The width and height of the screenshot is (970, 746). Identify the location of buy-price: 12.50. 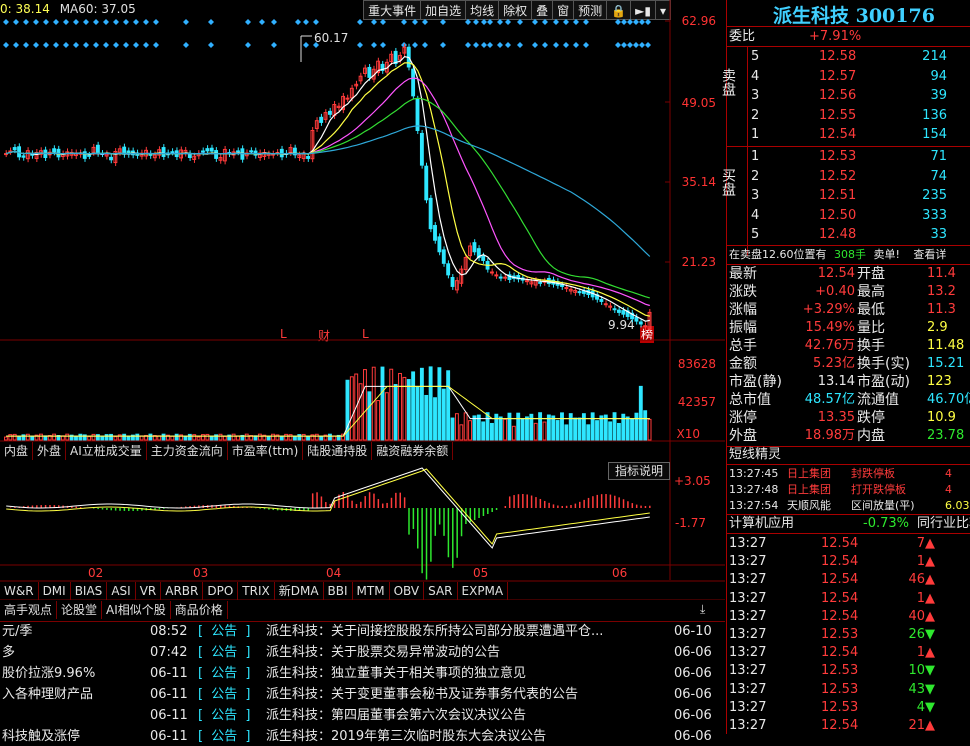
(838, 215).